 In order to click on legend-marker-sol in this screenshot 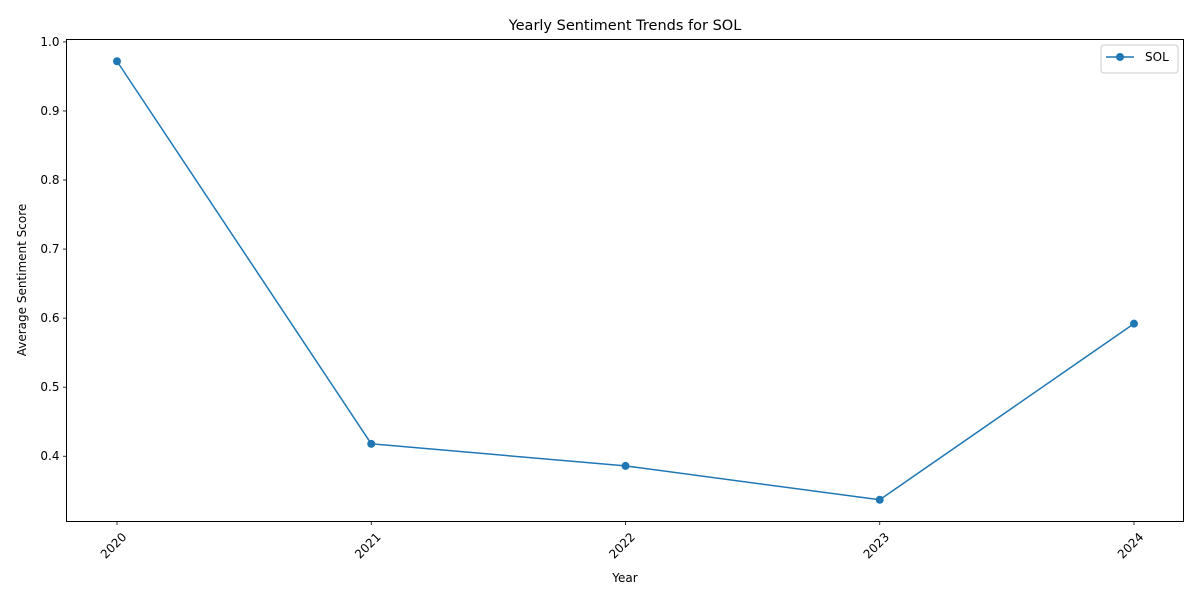, I will do `click(1120, 57)`.